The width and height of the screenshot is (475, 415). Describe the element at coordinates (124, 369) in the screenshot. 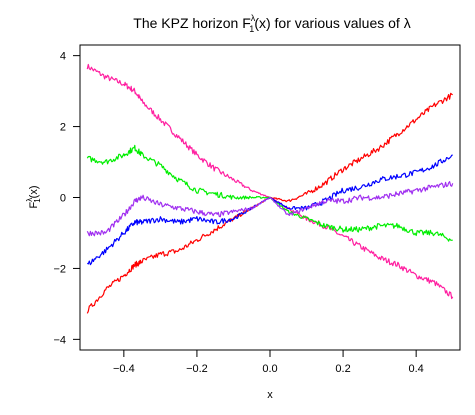

I see `x-tick-label: −0.4` at that location.